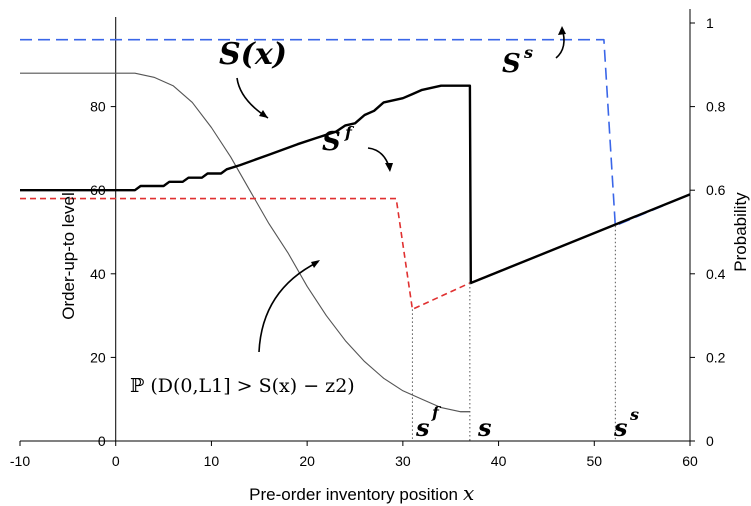  I want to click on marker-lines, so click(513, 333).